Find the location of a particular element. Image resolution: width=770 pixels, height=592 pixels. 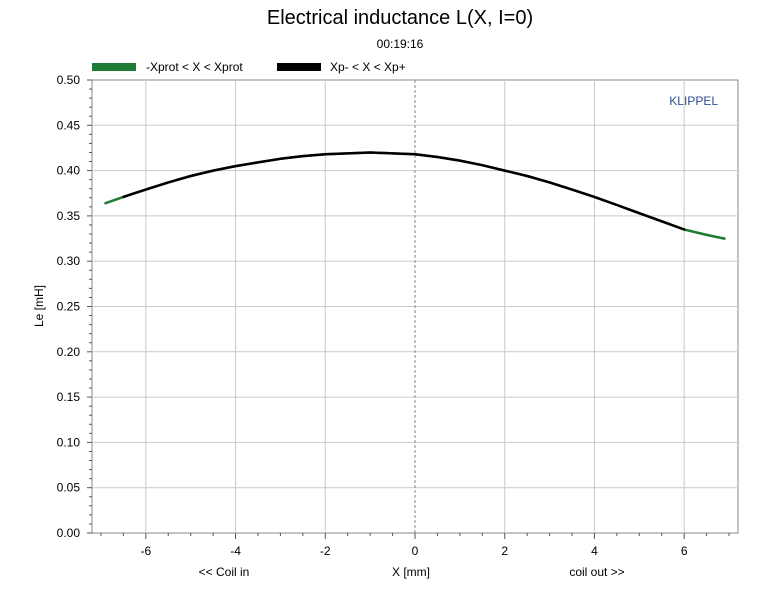

x-tick-label: -6 is located at coordinates (145, 551).